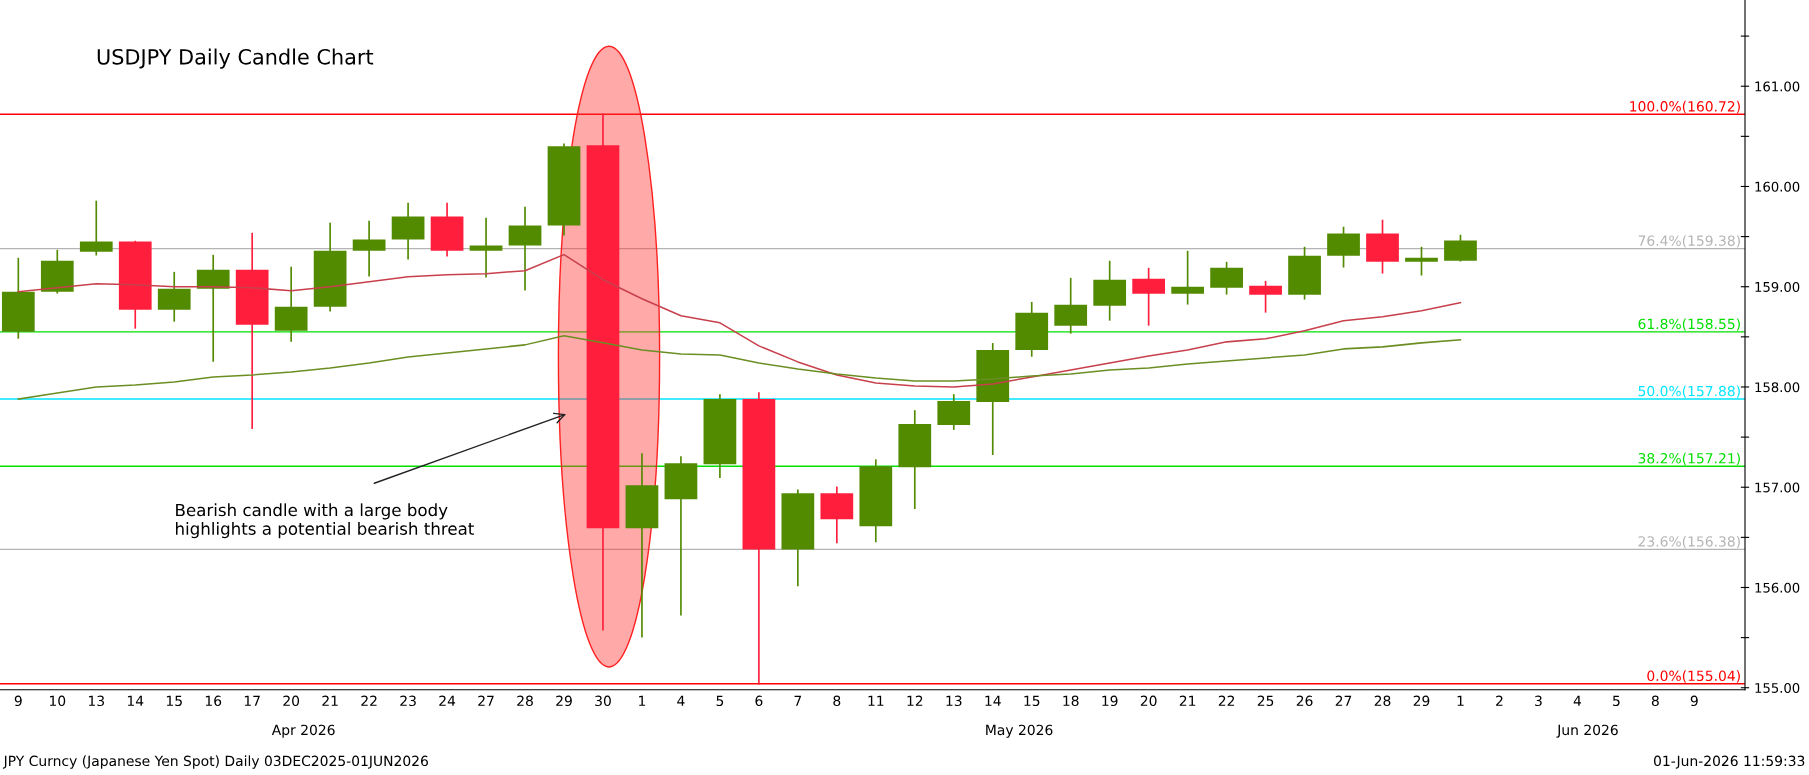 The width and height of the screenshot is (1809, 775). Describe the element at coordinates (303, 731) in the screenshot. I see `text: Apr 2026` at that location.